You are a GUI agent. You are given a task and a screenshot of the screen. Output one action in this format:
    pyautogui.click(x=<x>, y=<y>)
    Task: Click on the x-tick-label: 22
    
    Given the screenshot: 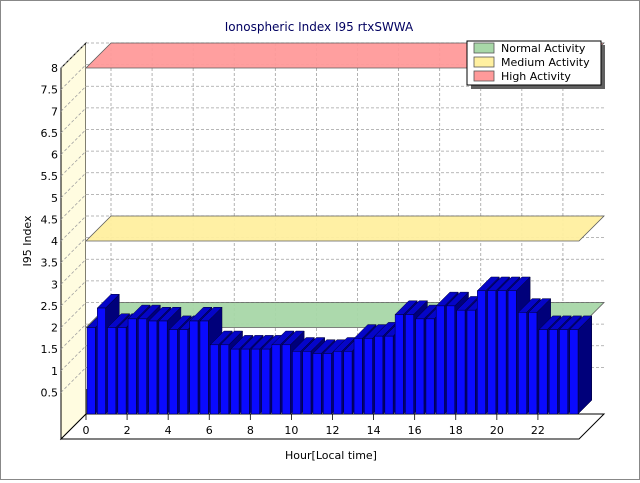 What is the action you would take?
    pyautogui.click(x=538, y=430)
    